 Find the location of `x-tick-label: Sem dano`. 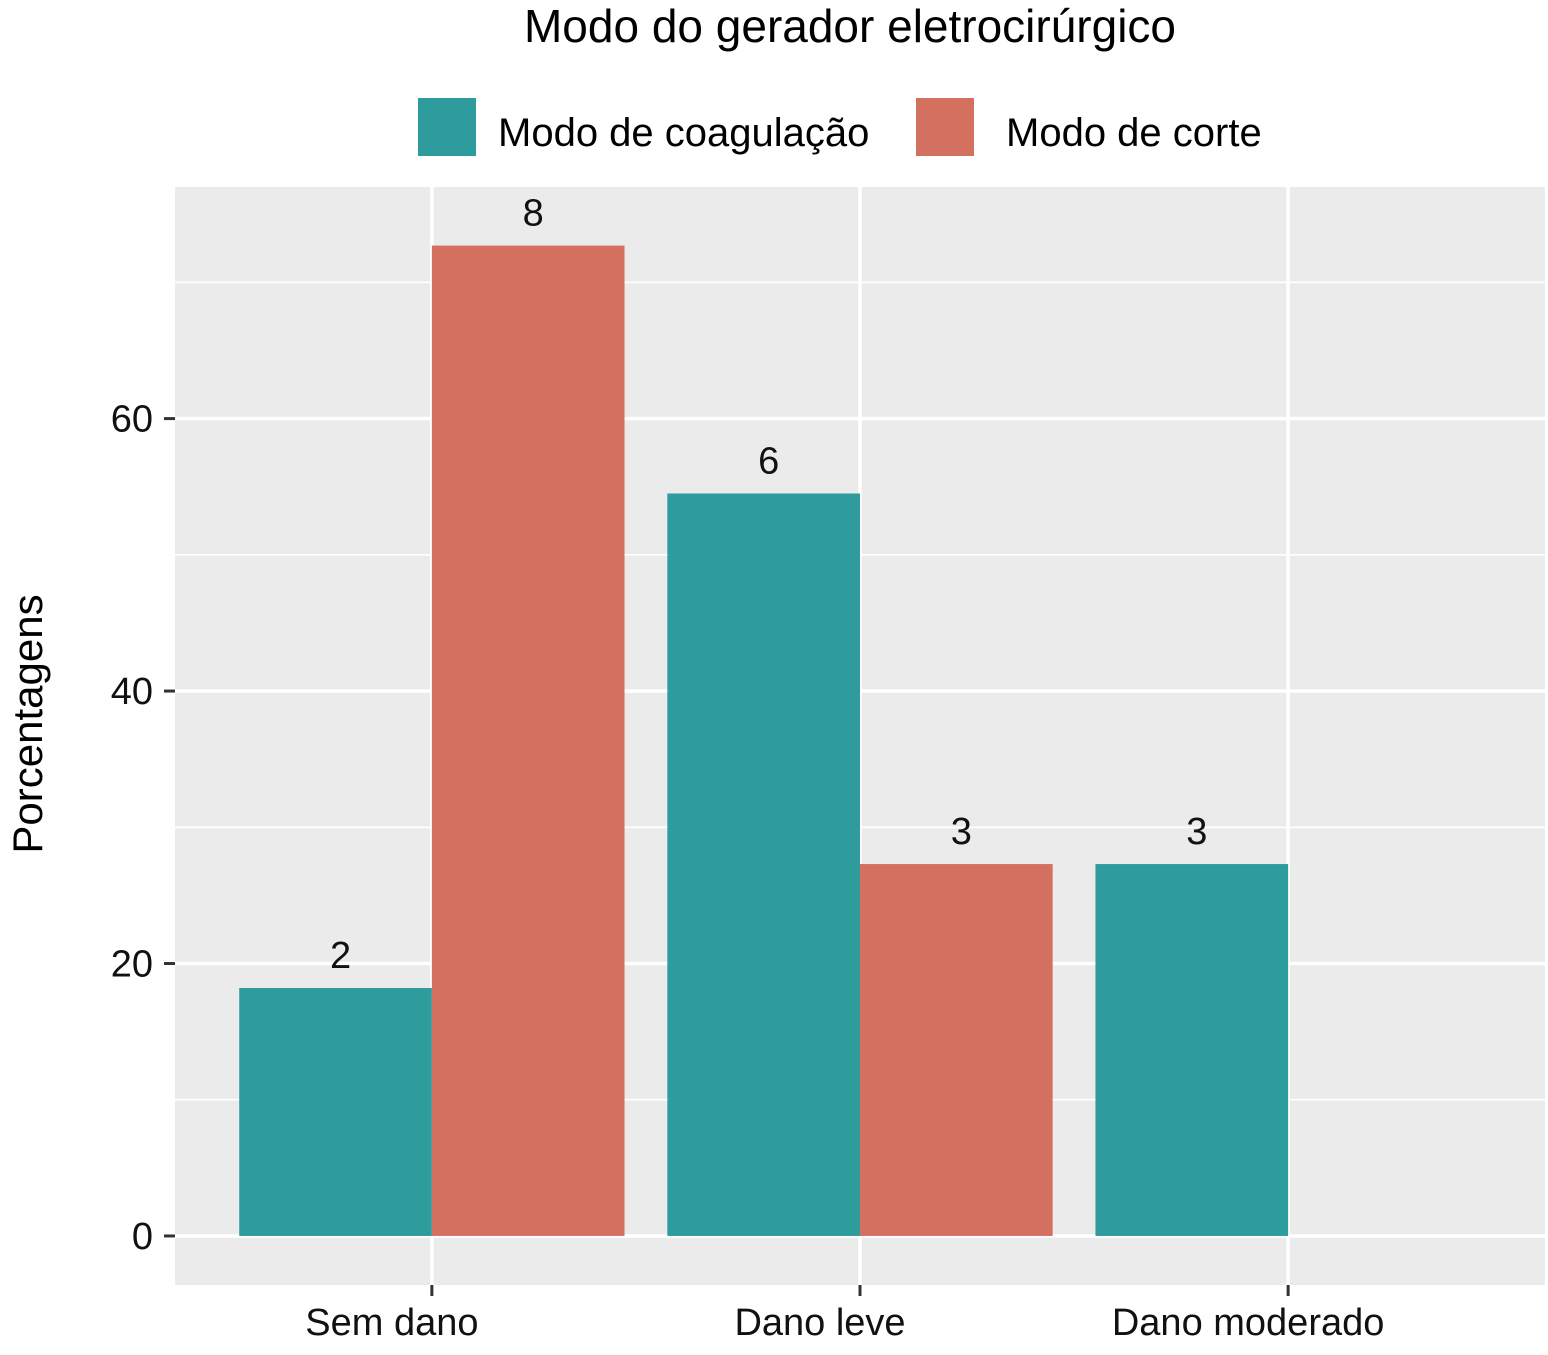

x-tick-label: Sem dano is located at coordinates (391, 1323).